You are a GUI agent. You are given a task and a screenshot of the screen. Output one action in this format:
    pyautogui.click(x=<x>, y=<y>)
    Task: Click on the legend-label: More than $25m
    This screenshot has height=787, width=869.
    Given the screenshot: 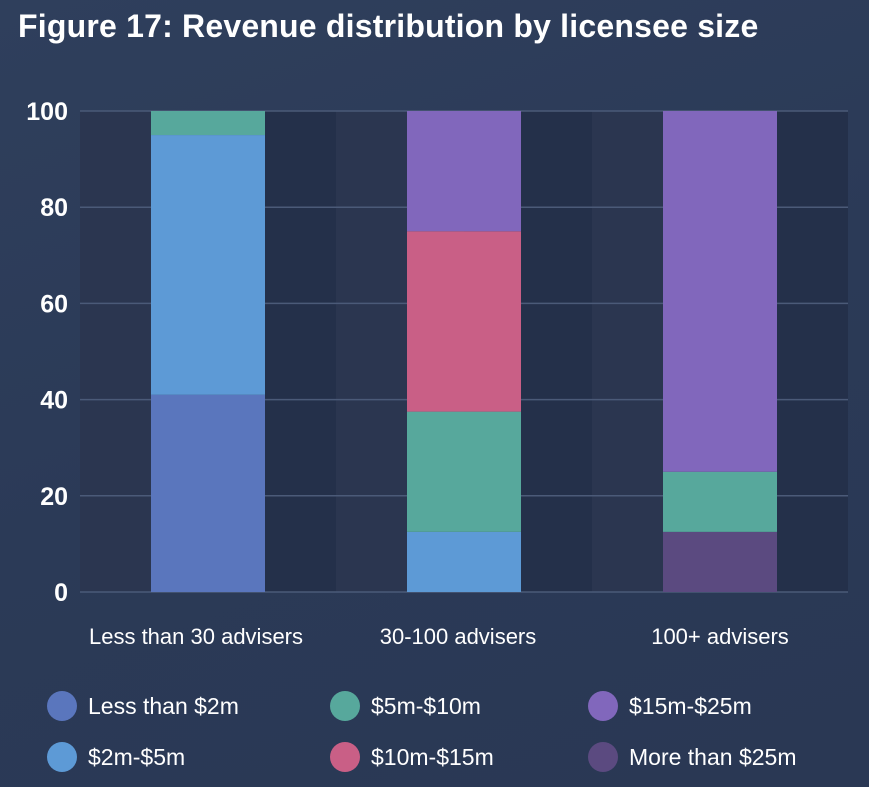 What is the action you would take?
    pyautogui.click(x=712, y=757)
    